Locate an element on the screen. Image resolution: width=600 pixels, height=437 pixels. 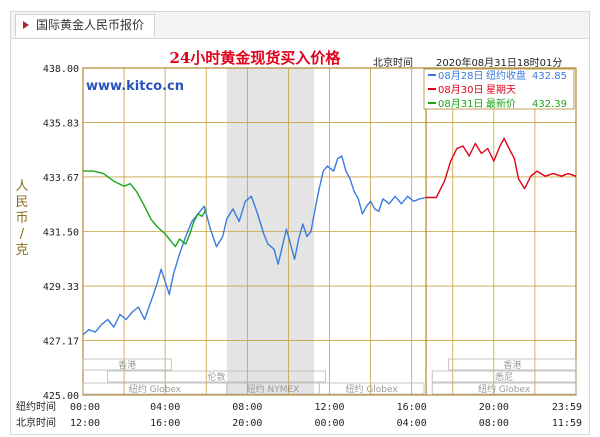
y-axis-label: 人 民 币 / 克 is located at coordinates (21, 218).